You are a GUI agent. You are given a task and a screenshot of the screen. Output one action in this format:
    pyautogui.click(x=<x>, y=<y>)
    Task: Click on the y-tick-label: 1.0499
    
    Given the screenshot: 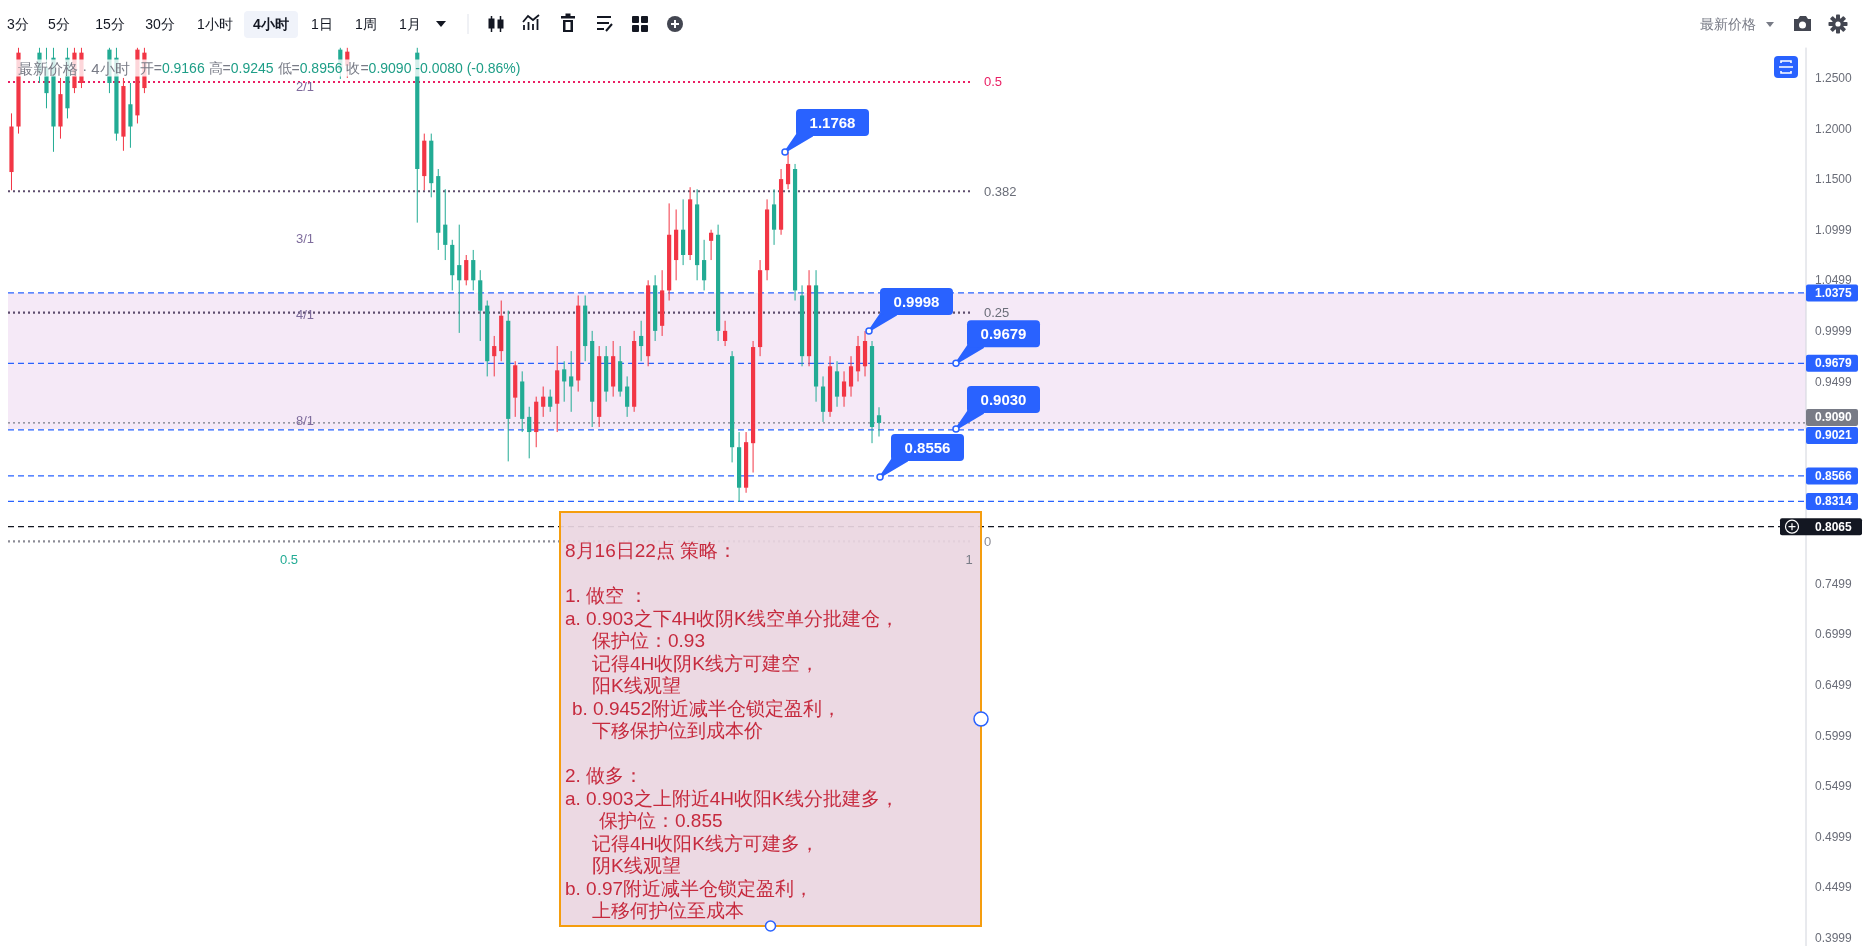 What is the action you would take?
    pyautogui.click(x=1834, y=280)
    